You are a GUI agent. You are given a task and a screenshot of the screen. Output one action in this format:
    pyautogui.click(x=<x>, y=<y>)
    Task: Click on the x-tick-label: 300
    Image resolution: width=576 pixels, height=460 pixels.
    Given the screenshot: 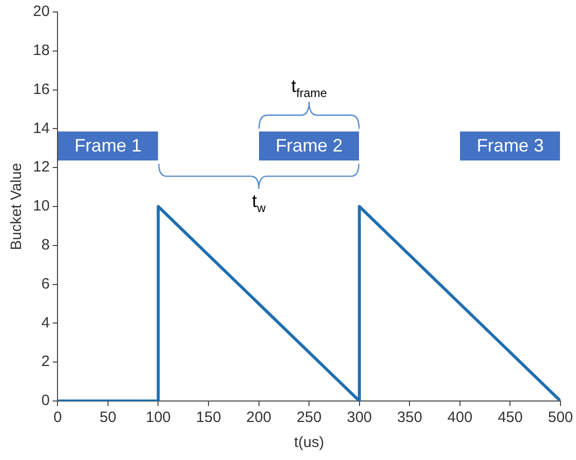 What is the action you would take?
    pyautogui.click(x=359, y=417)
    